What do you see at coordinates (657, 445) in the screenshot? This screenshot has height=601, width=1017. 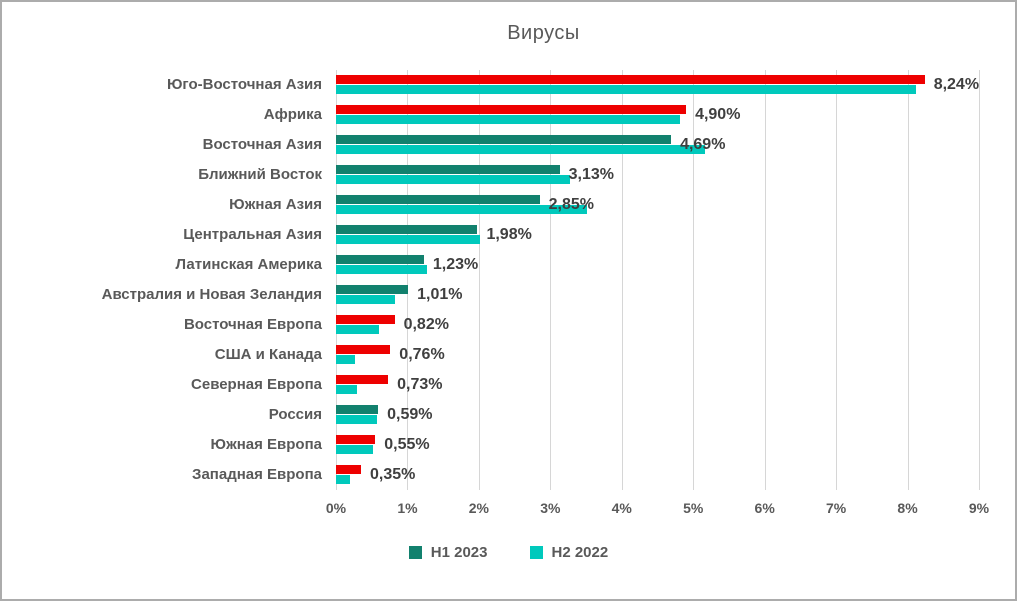 I see `bar-row: 0,55%` at bounding box center [657, 445].